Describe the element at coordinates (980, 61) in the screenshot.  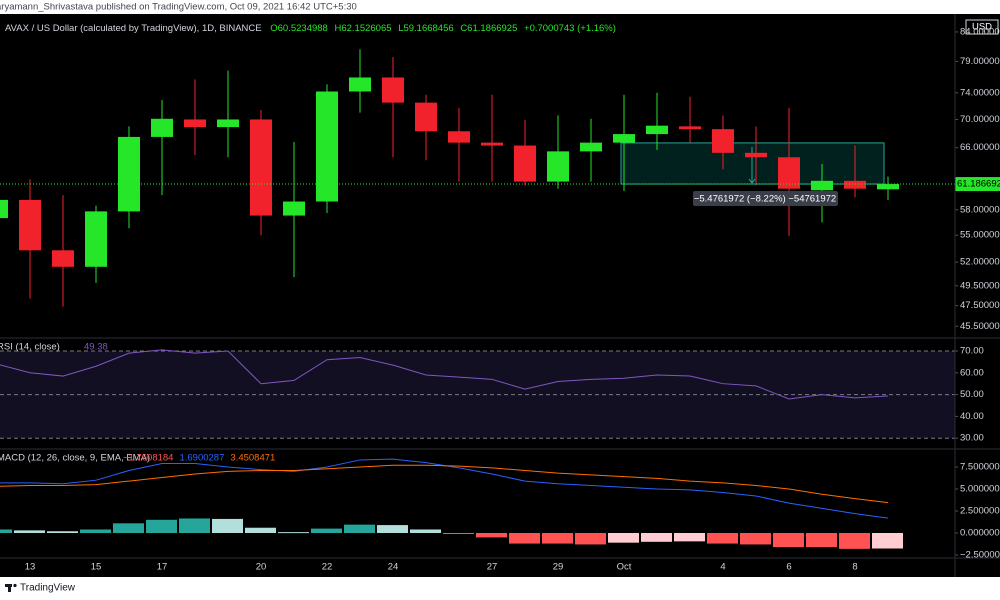
I see `y-tick-label: 79.0000000` at that location.